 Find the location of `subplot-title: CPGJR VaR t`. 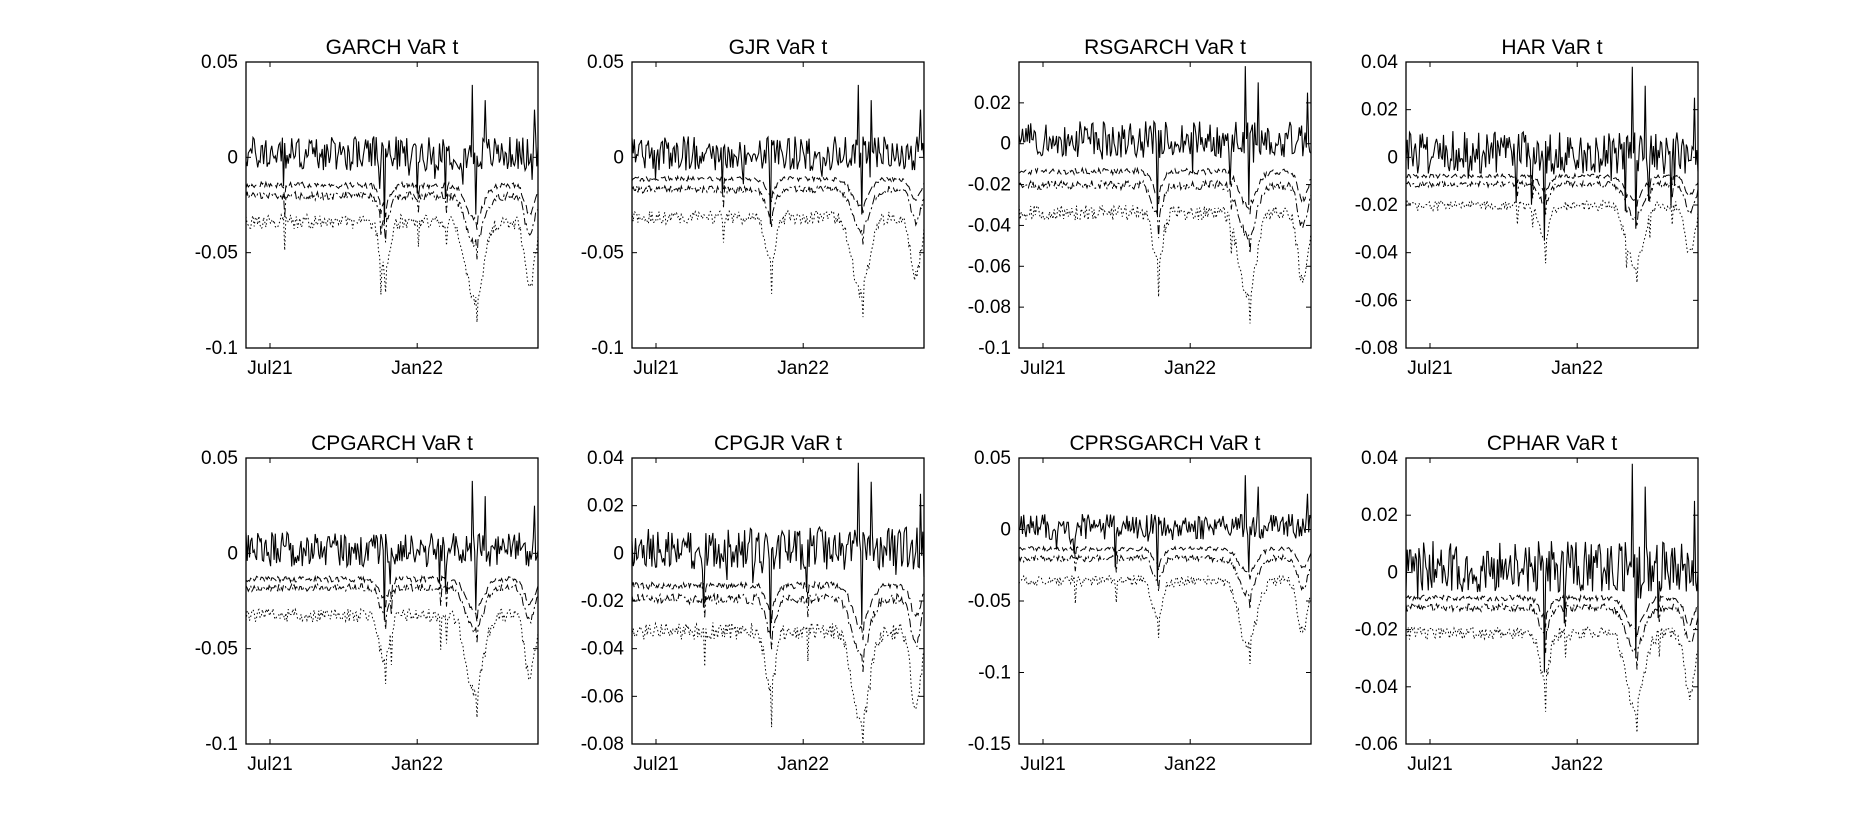

subplot-title: CPGJR VaR t is located at coordinates (778, 443).